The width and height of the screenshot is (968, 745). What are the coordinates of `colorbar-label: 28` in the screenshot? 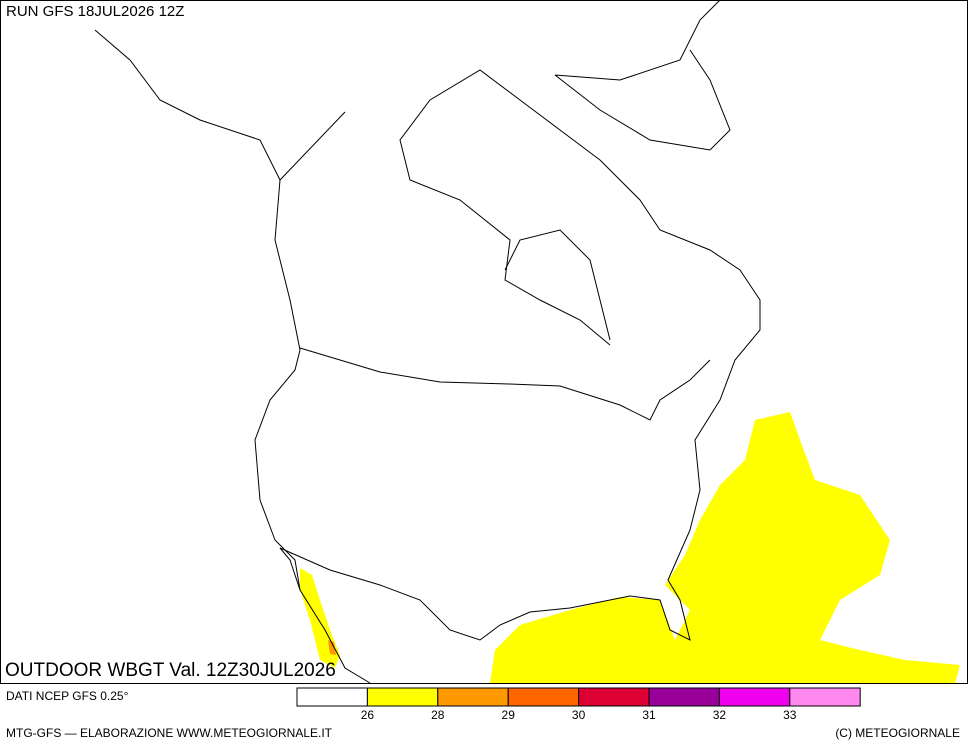 It's located at (438, 715).